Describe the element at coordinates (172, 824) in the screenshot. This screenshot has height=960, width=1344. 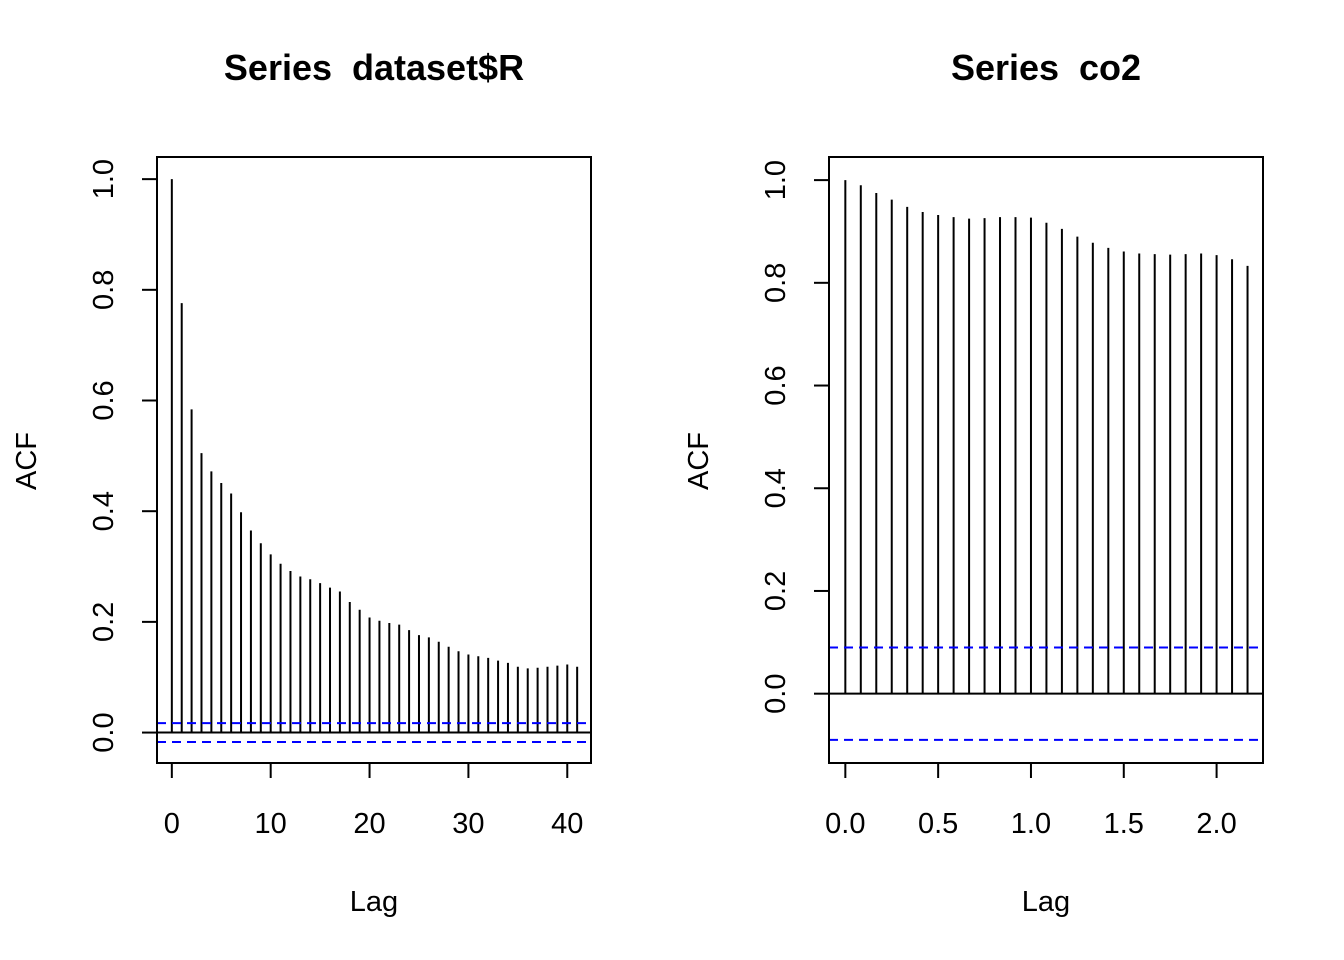
I see `x-tick-label: 0` at that location.